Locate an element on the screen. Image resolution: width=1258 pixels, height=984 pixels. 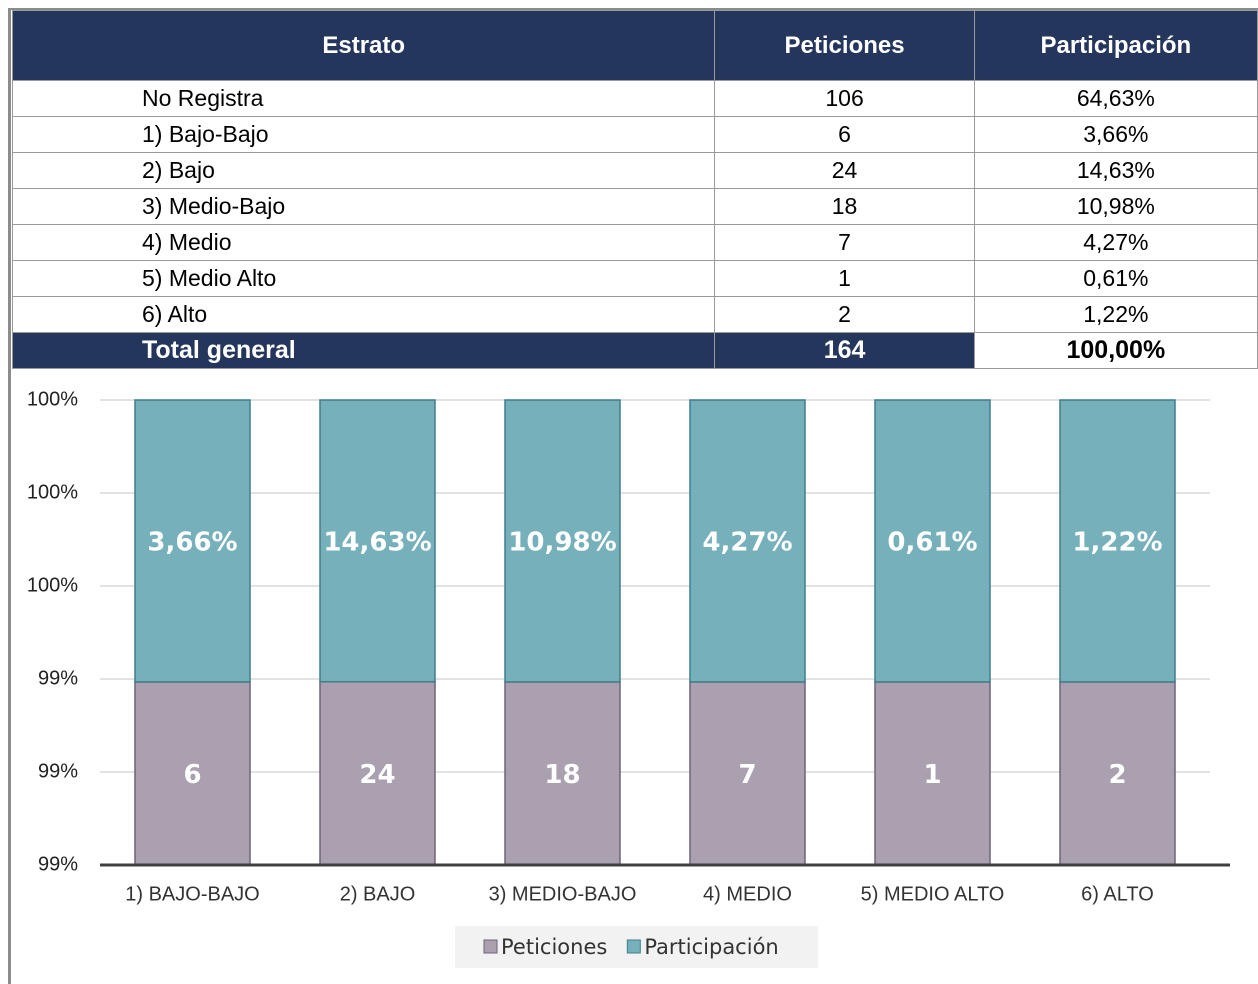
data-label: 24 is located at coordinates (377, 775).